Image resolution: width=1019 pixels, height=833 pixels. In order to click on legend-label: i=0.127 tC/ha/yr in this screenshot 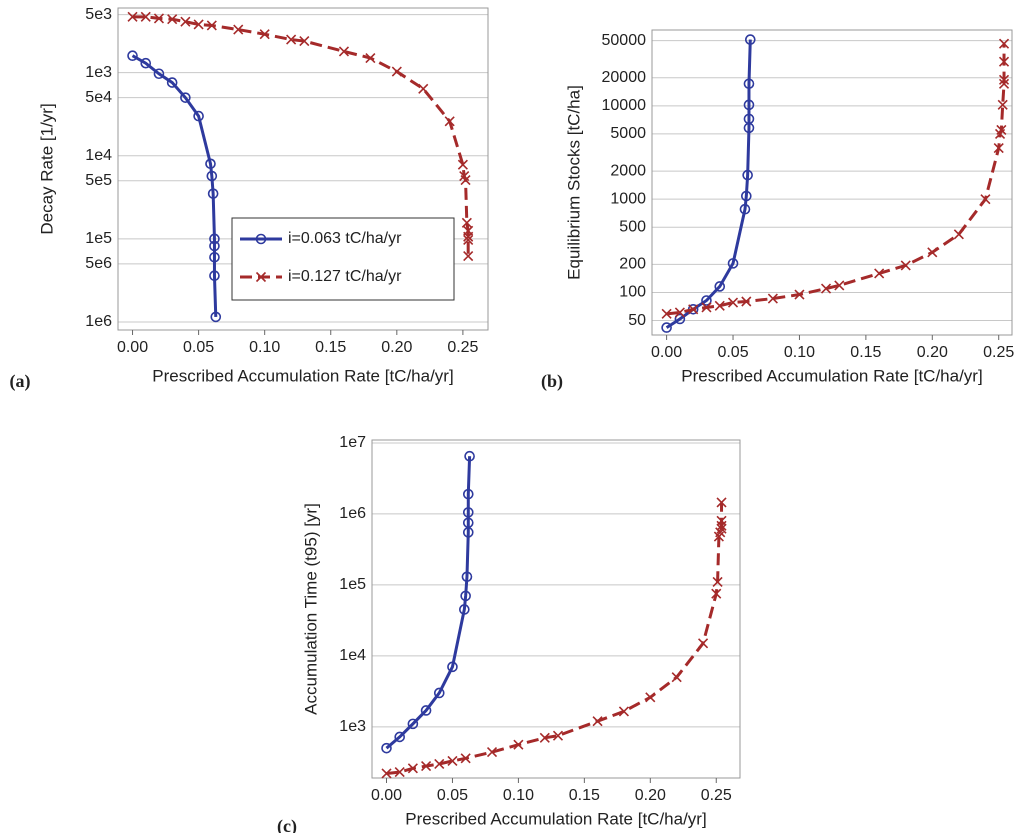, I will do `click(345, 276)`.